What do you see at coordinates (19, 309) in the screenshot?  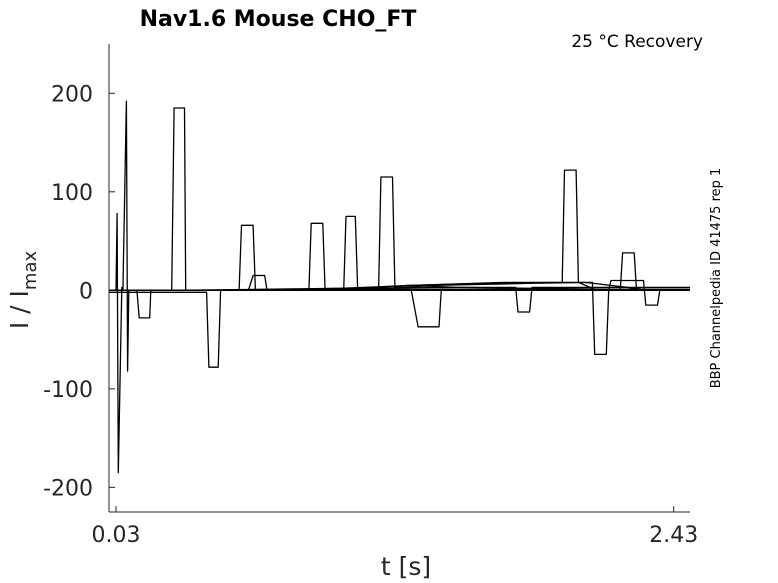 I see `y-axis-label-main: I / I` at bounding box center [19, 309].